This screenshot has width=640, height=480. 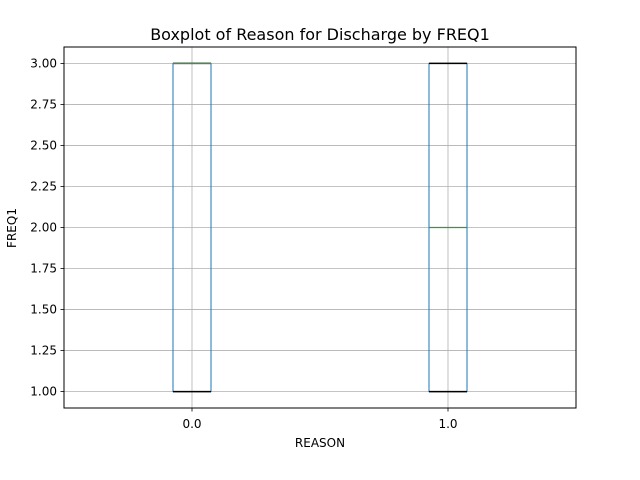 I want to click on y-axis-label: FREQ1, so click(x=12, y=228).